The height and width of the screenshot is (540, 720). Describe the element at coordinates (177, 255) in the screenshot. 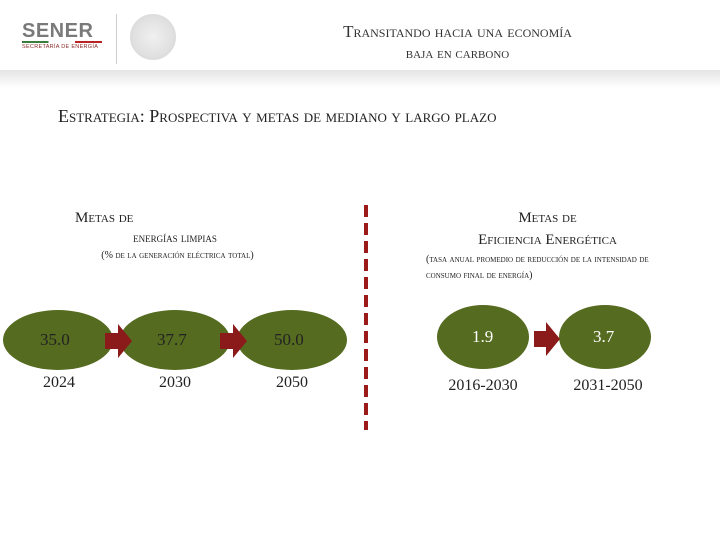

I see `left-note: (% de la generación eléctrica total)` at that location.